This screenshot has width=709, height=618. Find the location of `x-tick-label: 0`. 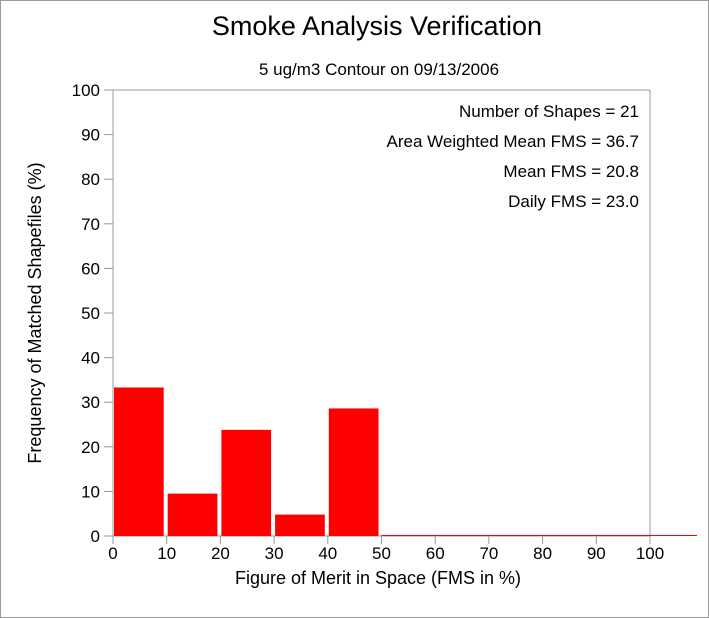

x-tick-label: 0 is located at coordinates (112, 553).